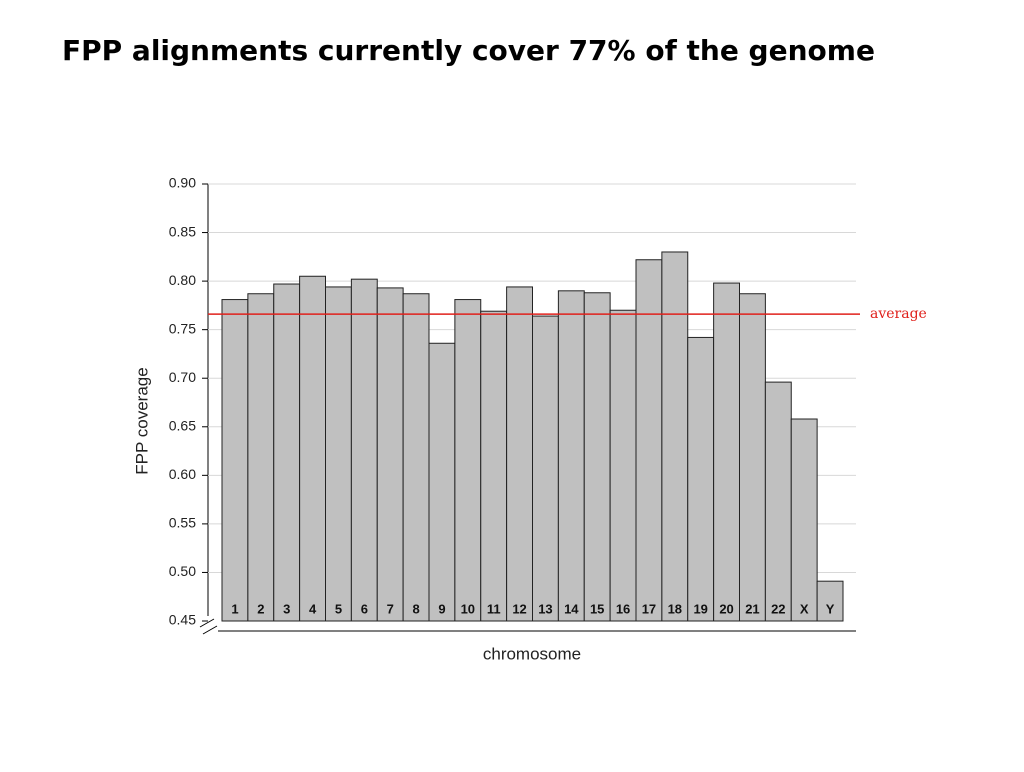 This screenshot has width=1024, height=772. What do you see at coordinates (545, 608) in the screenshot?
I see `x-tick-label: 13` at bounding box center [545, 608].